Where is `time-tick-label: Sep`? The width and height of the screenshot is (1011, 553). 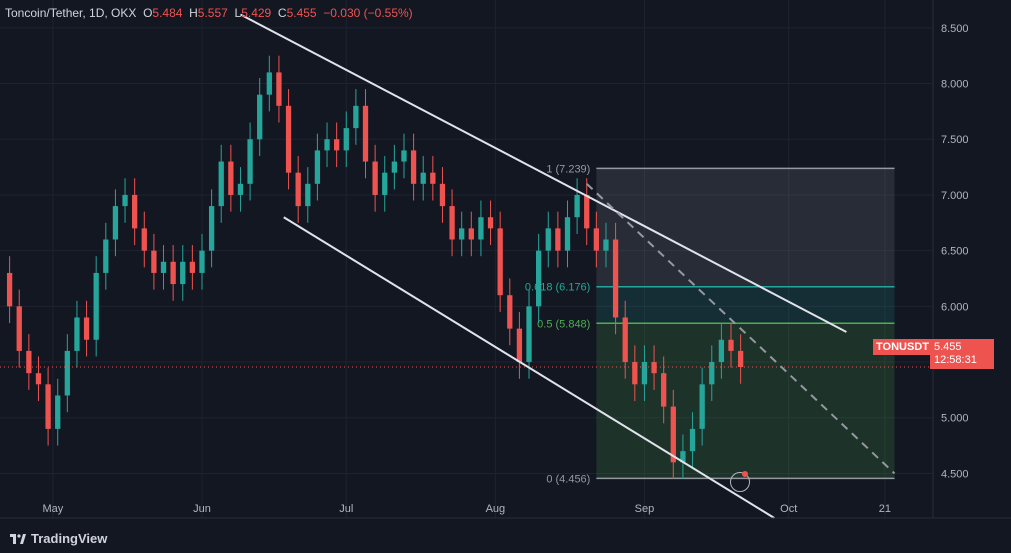
time-tick-label: Sep is located at coordinates (645, 509).